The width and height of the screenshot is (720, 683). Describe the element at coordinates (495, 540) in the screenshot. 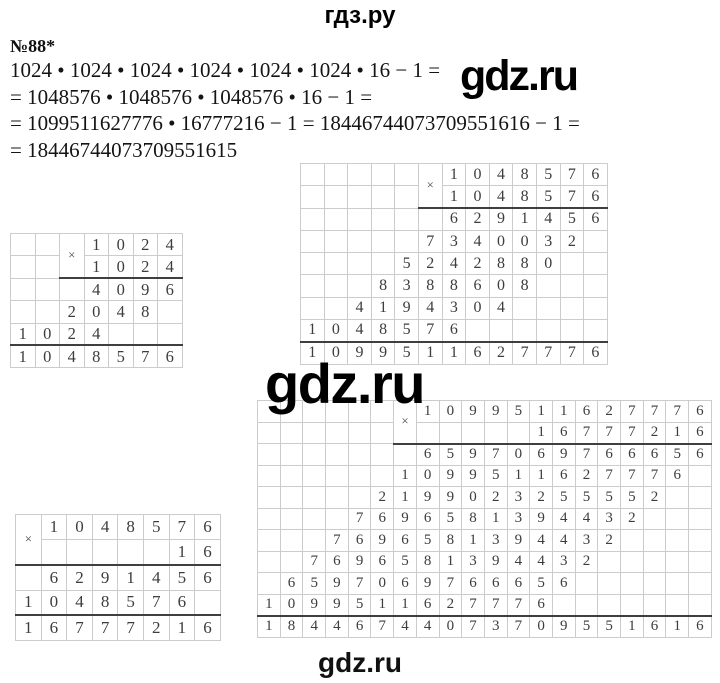

I see `grid-cell-digit: 3` at that location.